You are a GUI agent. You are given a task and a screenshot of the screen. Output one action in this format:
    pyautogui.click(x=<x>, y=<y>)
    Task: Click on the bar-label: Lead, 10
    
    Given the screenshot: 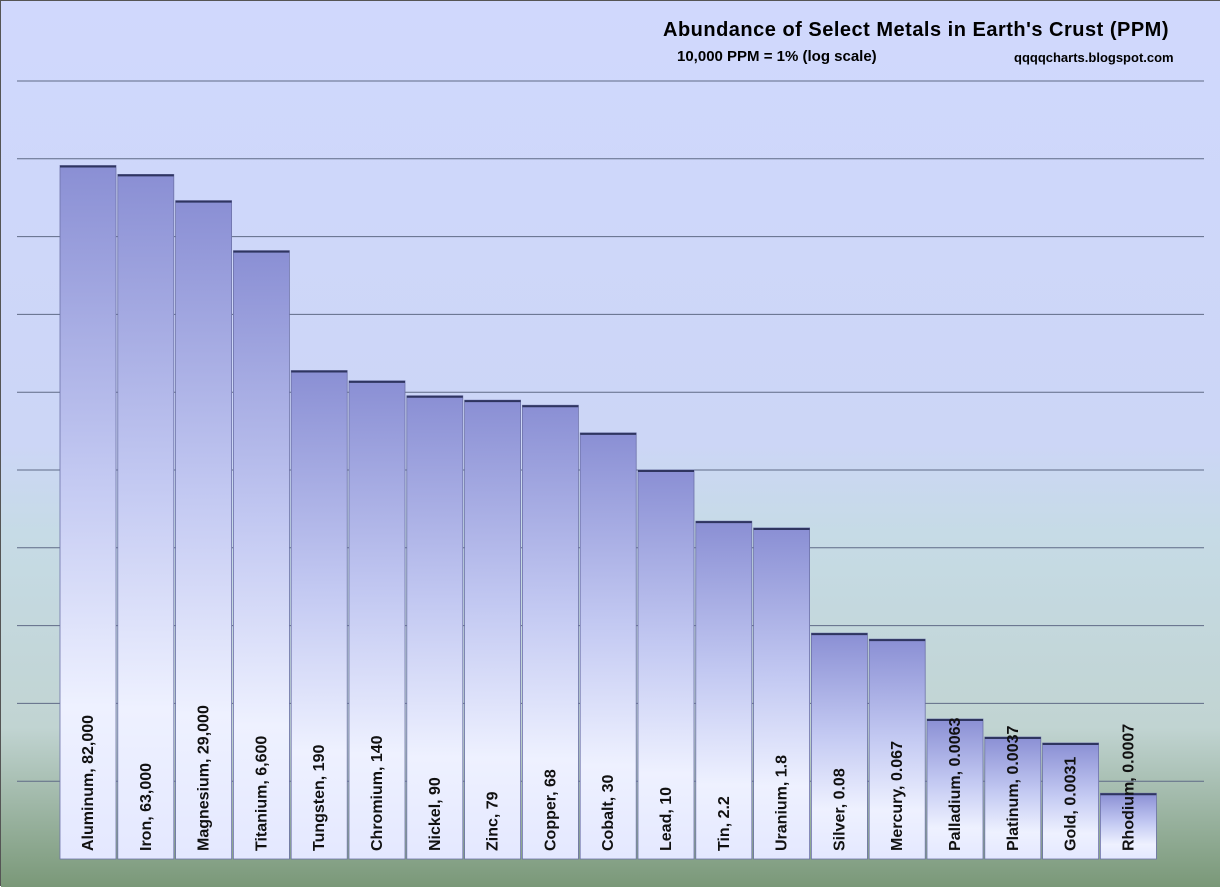 What is the action you would take?
    pyautogui.click(x=666, y=819)
    